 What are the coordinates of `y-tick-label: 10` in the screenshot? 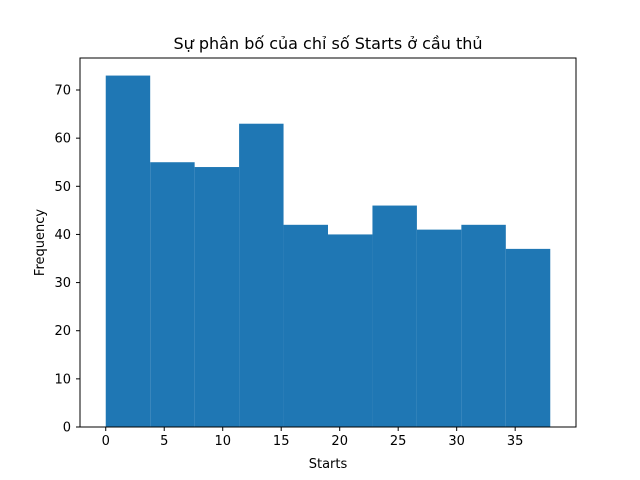 It's located at (62, 379).